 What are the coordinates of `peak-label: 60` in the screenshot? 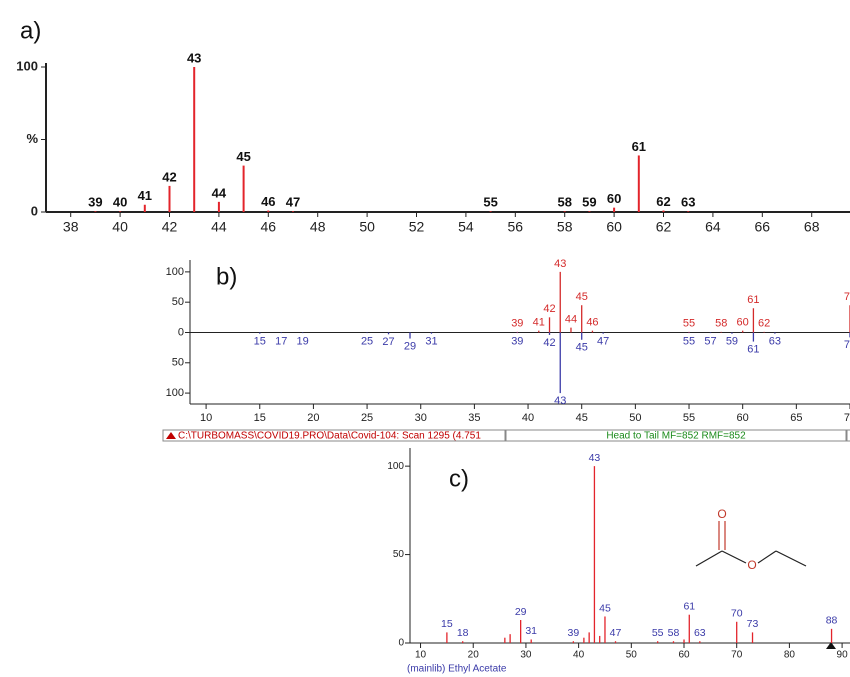 It's located at (743, 323).